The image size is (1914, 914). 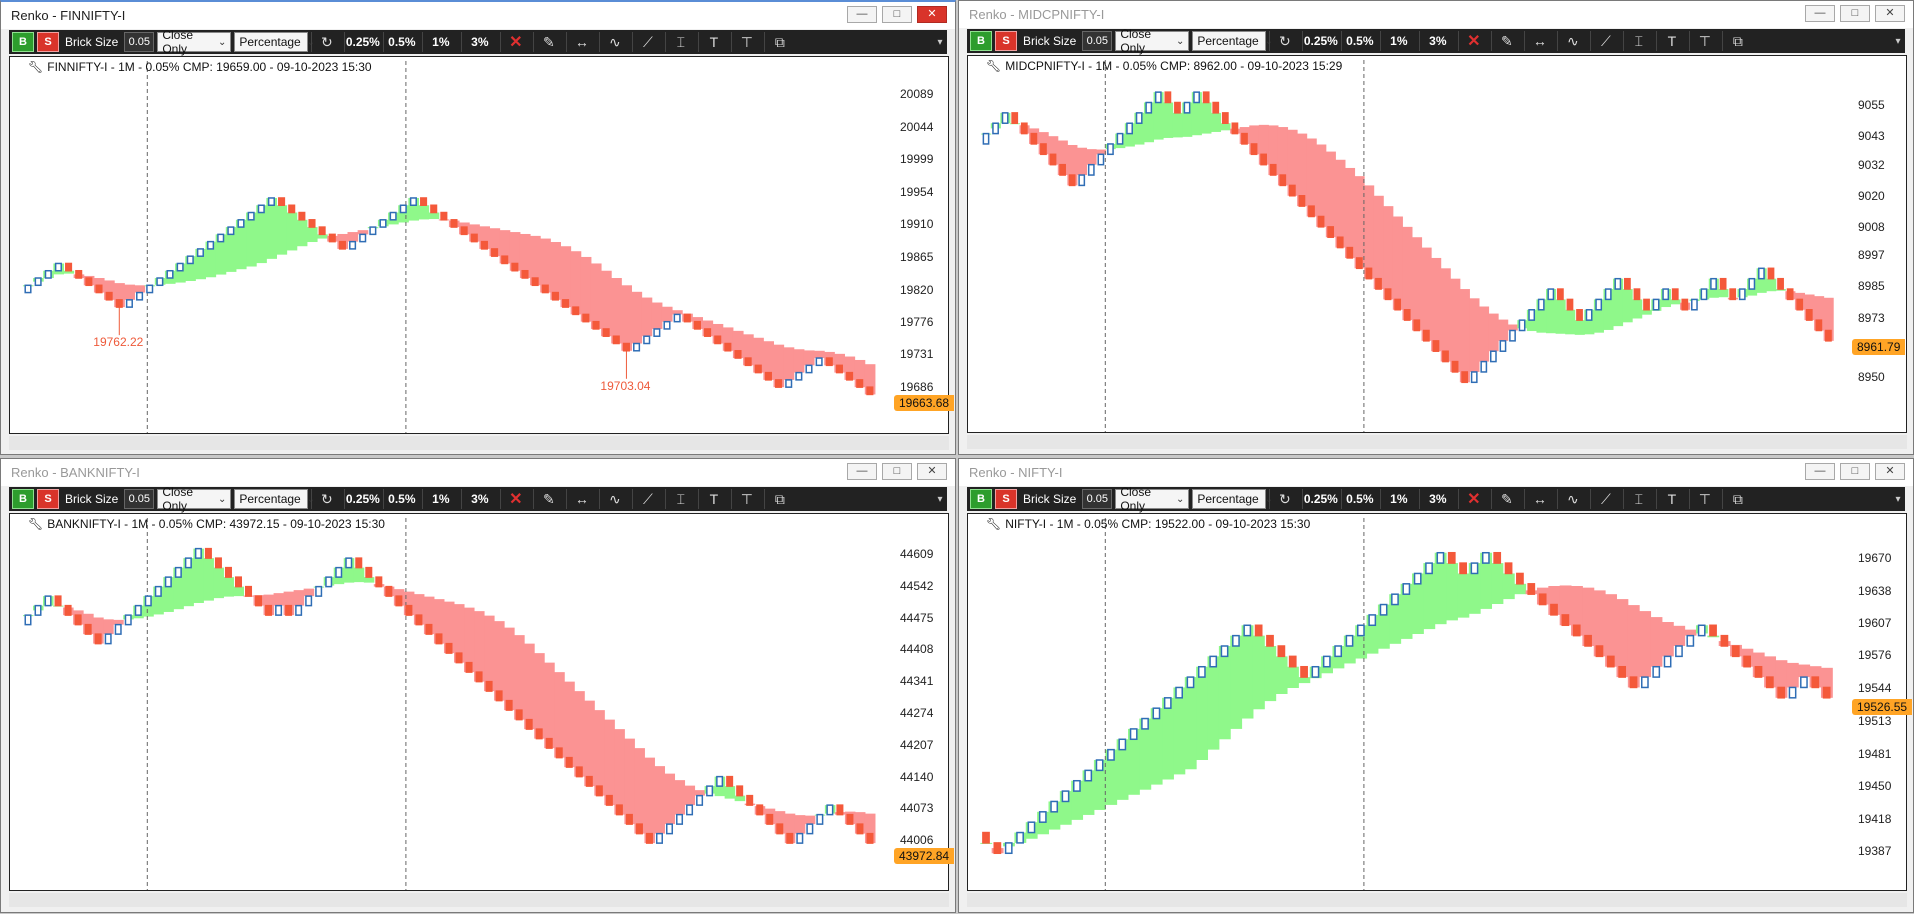 I want to click on title-bar: Renko - NIFTY-I — □ ✕, so click(x=1436, y=472).